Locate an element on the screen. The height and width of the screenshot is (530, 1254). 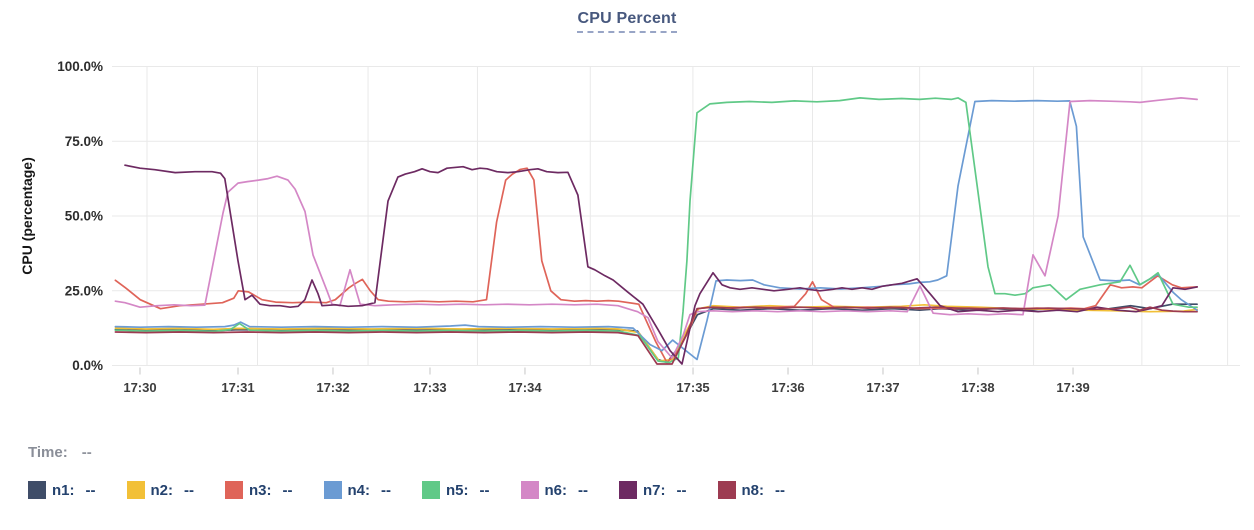
x-tick-label: 17:34 is located at coordinates (525, 387).